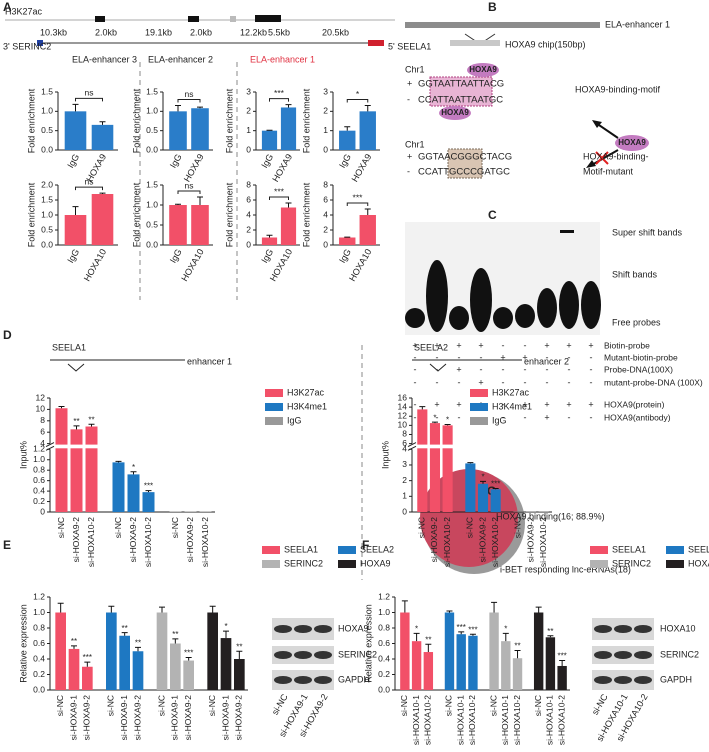 The image size is (709, 752). I want to click on significance: *, so click(447, 420).